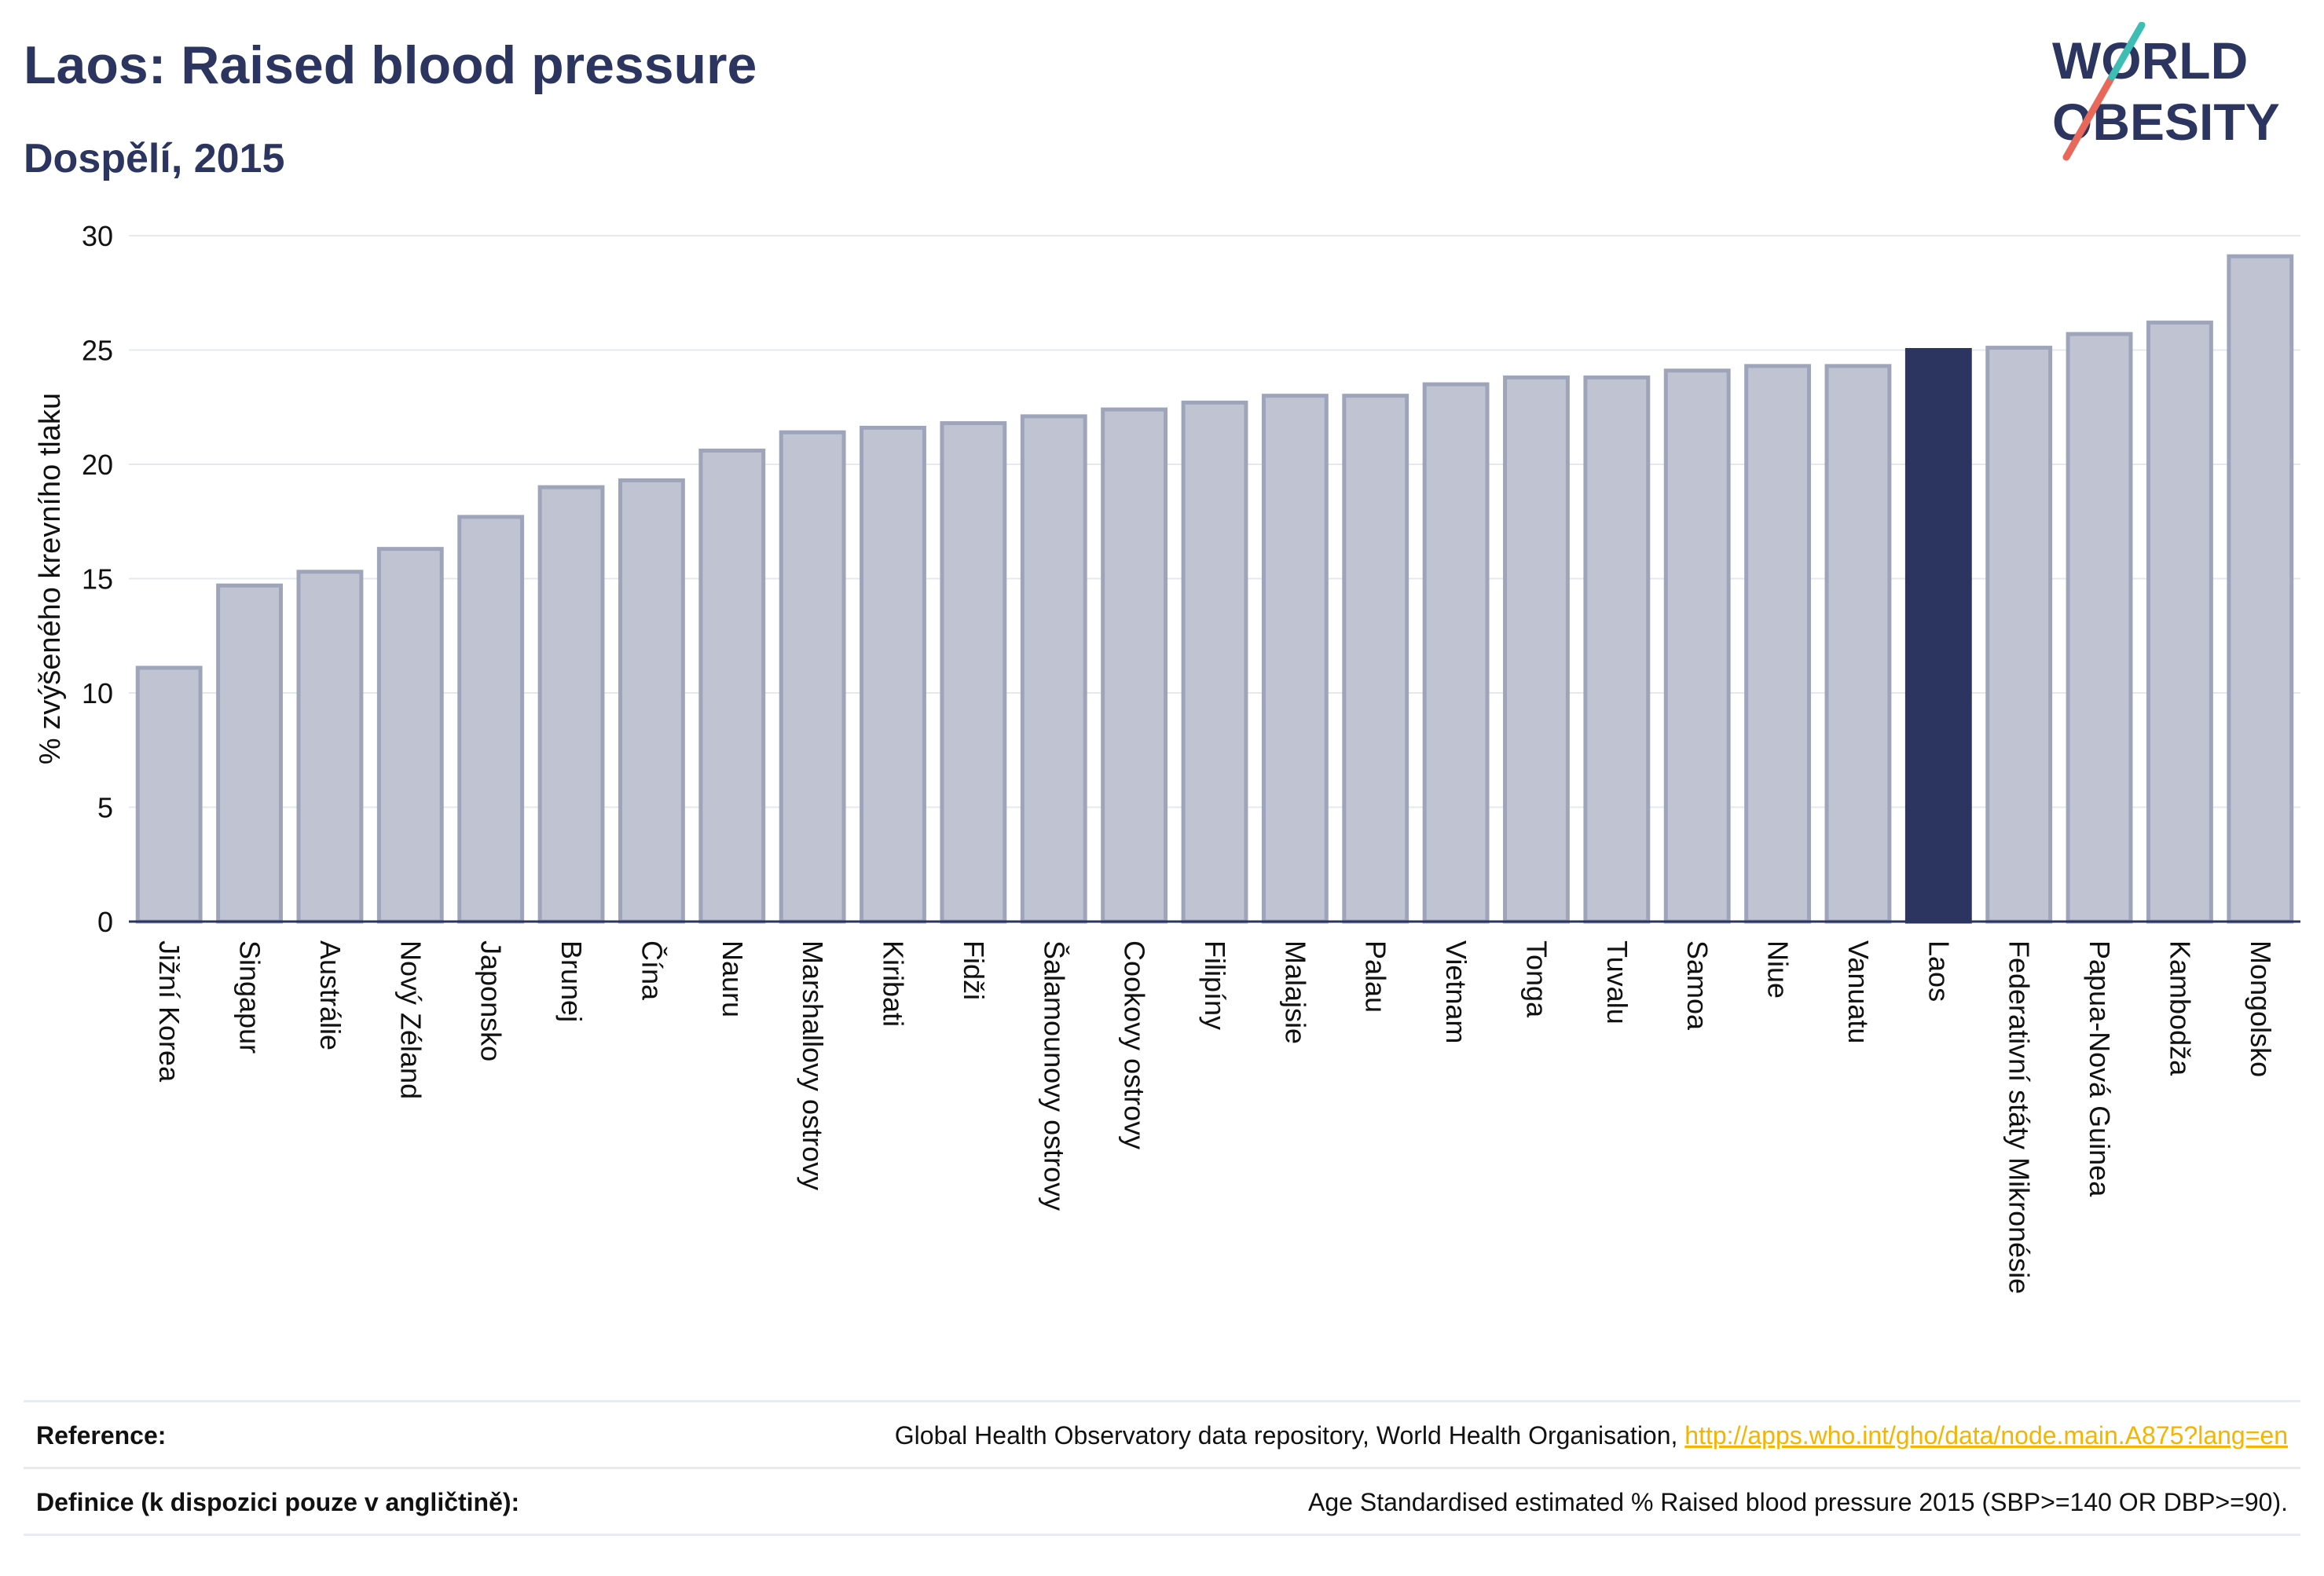 Image resolution: width=2324 pixels, height=1576 pixels. I want to click on y-tick-label: 25, so click(97, 351).